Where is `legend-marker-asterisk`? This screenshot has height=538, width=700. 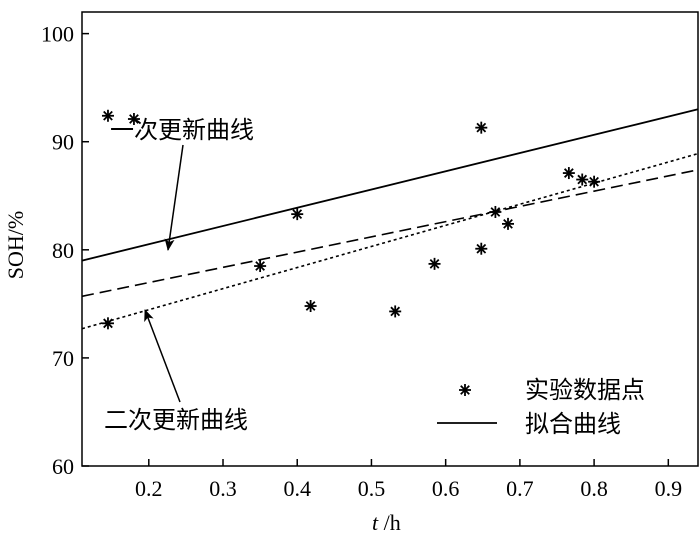 legend-marker-asterisk is located at coordinates (465, 390).